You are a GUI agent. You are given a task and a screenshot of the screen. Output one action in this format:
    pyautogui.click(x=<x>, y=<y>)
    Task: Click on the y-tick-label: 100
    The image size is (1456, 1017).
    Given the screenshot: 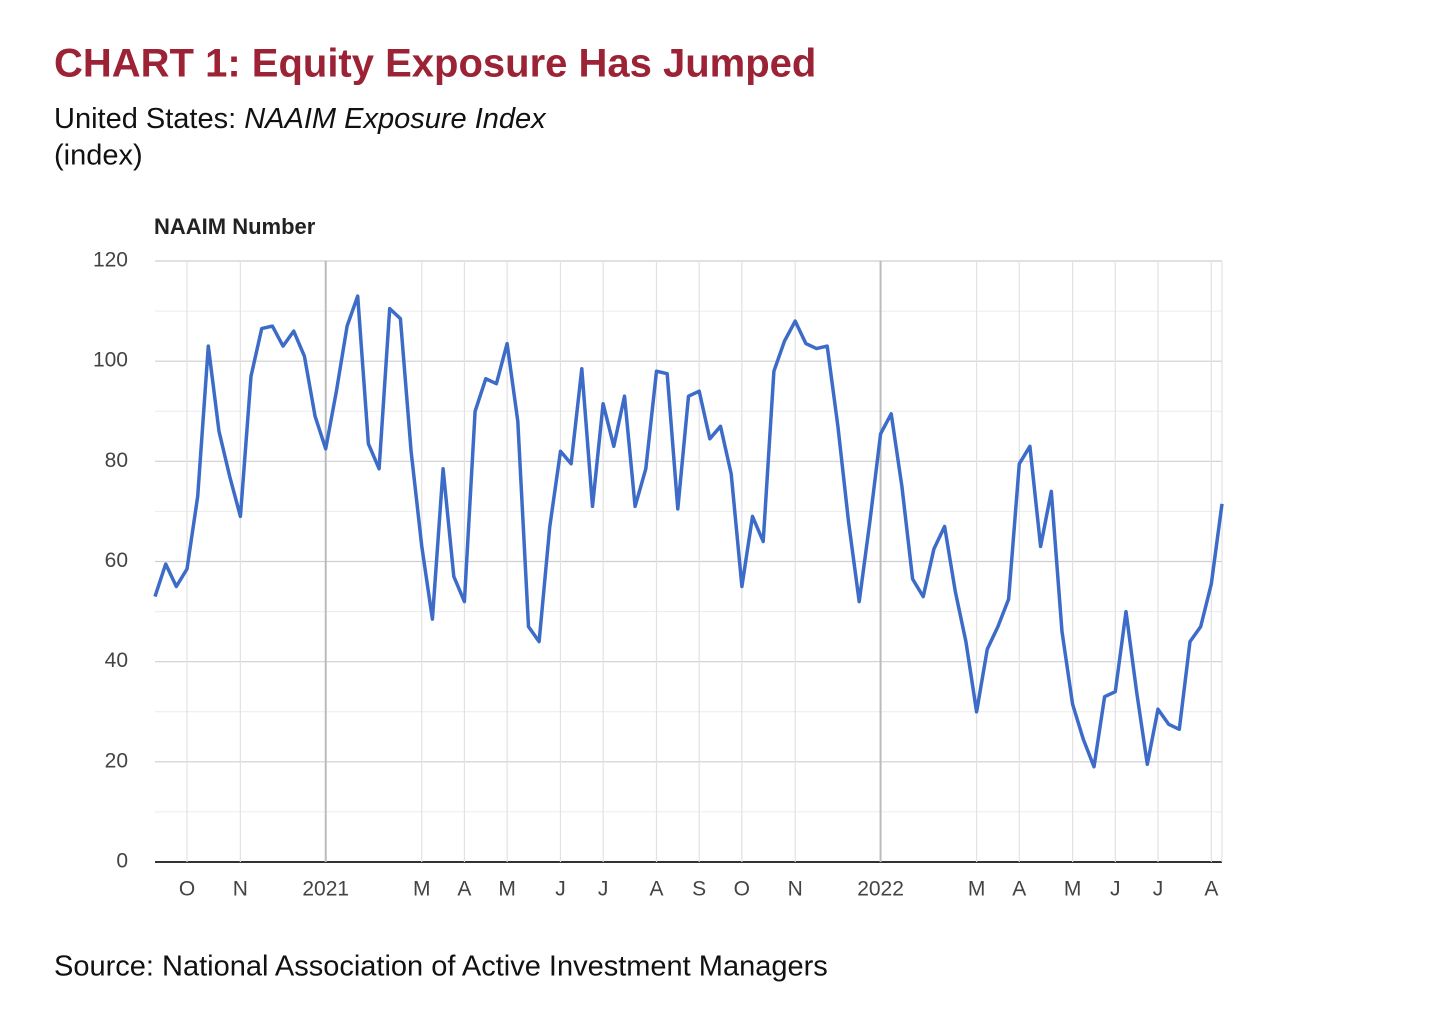 What is the action you would take?
    pyautogui.click(x=110, y=360)
    